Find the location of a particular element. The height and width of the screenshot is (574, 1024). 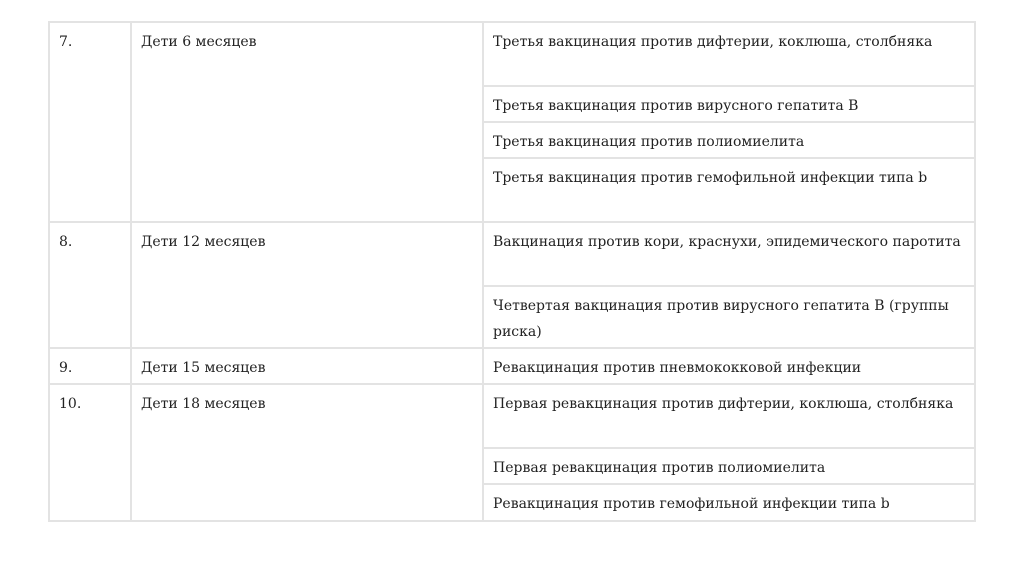

vaccination-item: Третья вакцинация против полиомиелита is located at coordinates (729, 140).